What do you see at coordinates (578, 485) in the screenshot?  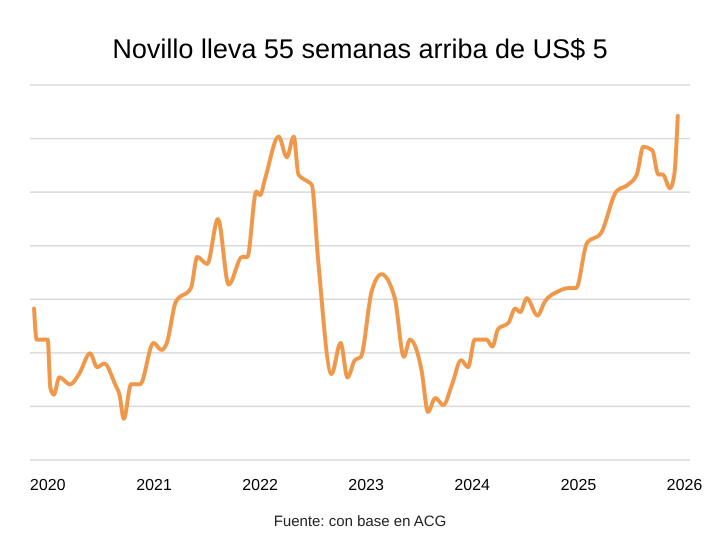 I see `x-tick-label: 2025` at bounding box center [578, 485].